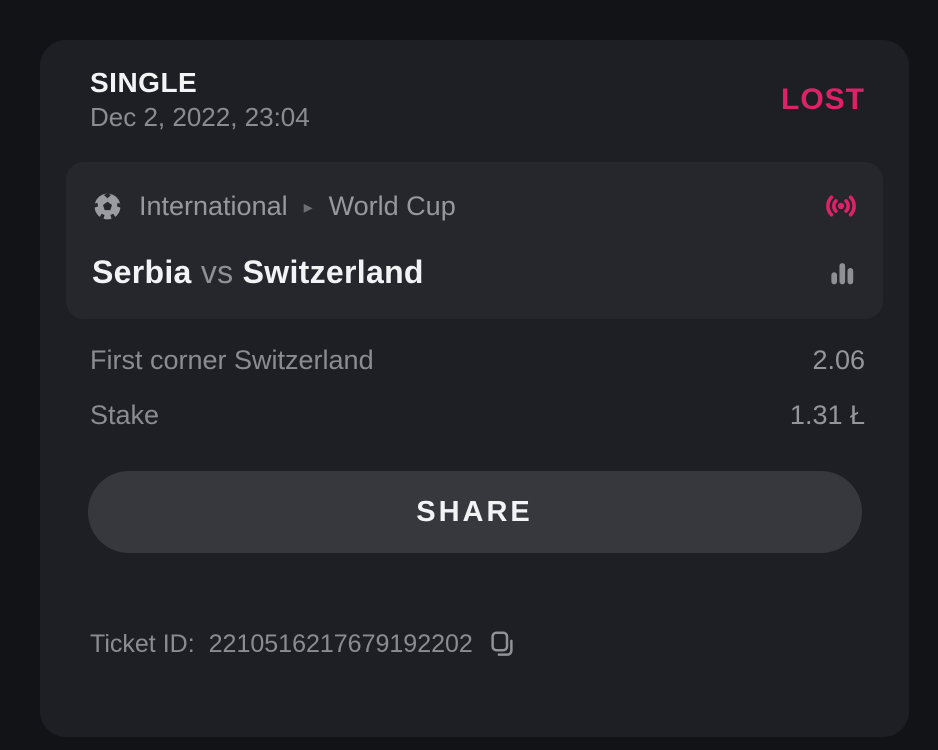  What do you see at coordinates (333, 272) in the screenshot?
I see `away-team: Switzerland` at bounding box center [333, 272].